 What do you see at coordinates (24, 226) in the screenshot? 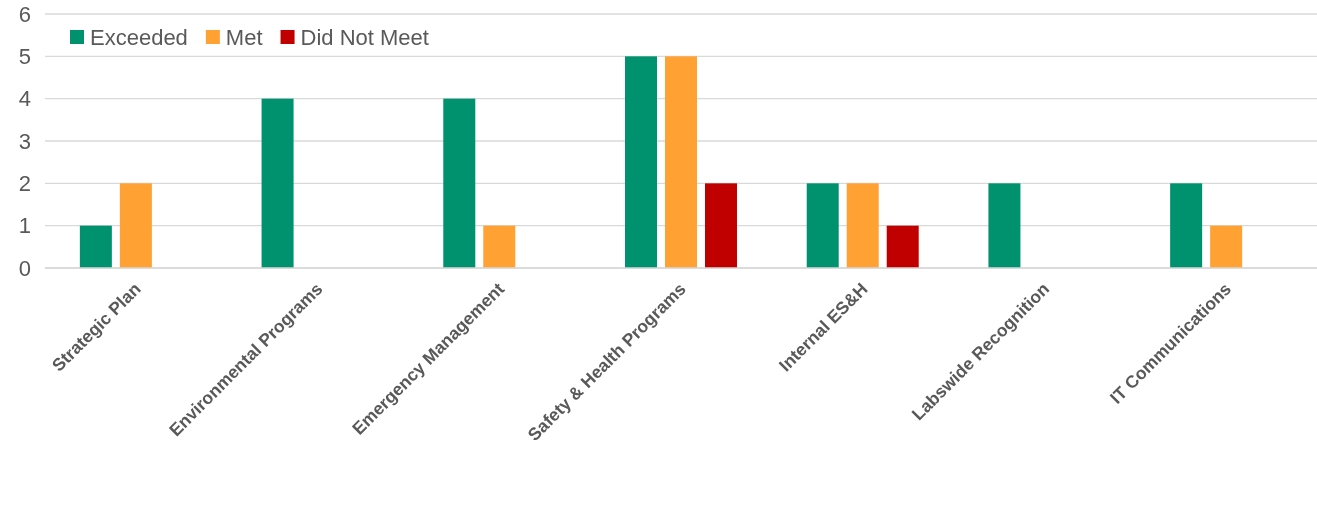
I see `y-tick-label: 1` at bounding box center [24, 226].